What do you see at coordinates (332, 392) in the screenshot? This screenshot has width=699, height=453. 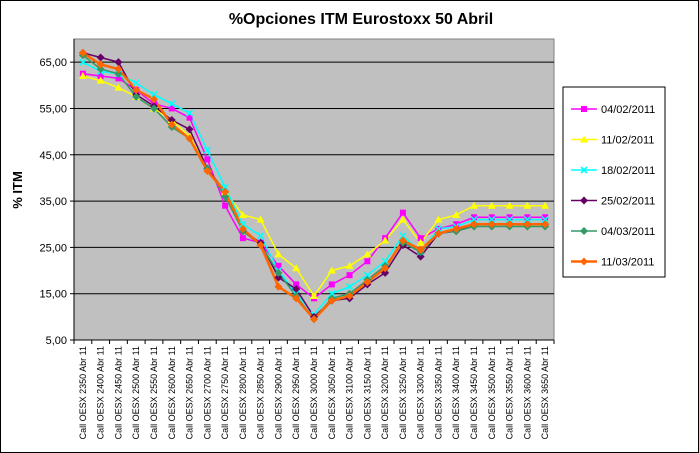 I see `x-tick-label: Call OESX 3050 Abr 11` at bounding box center [332, 392].